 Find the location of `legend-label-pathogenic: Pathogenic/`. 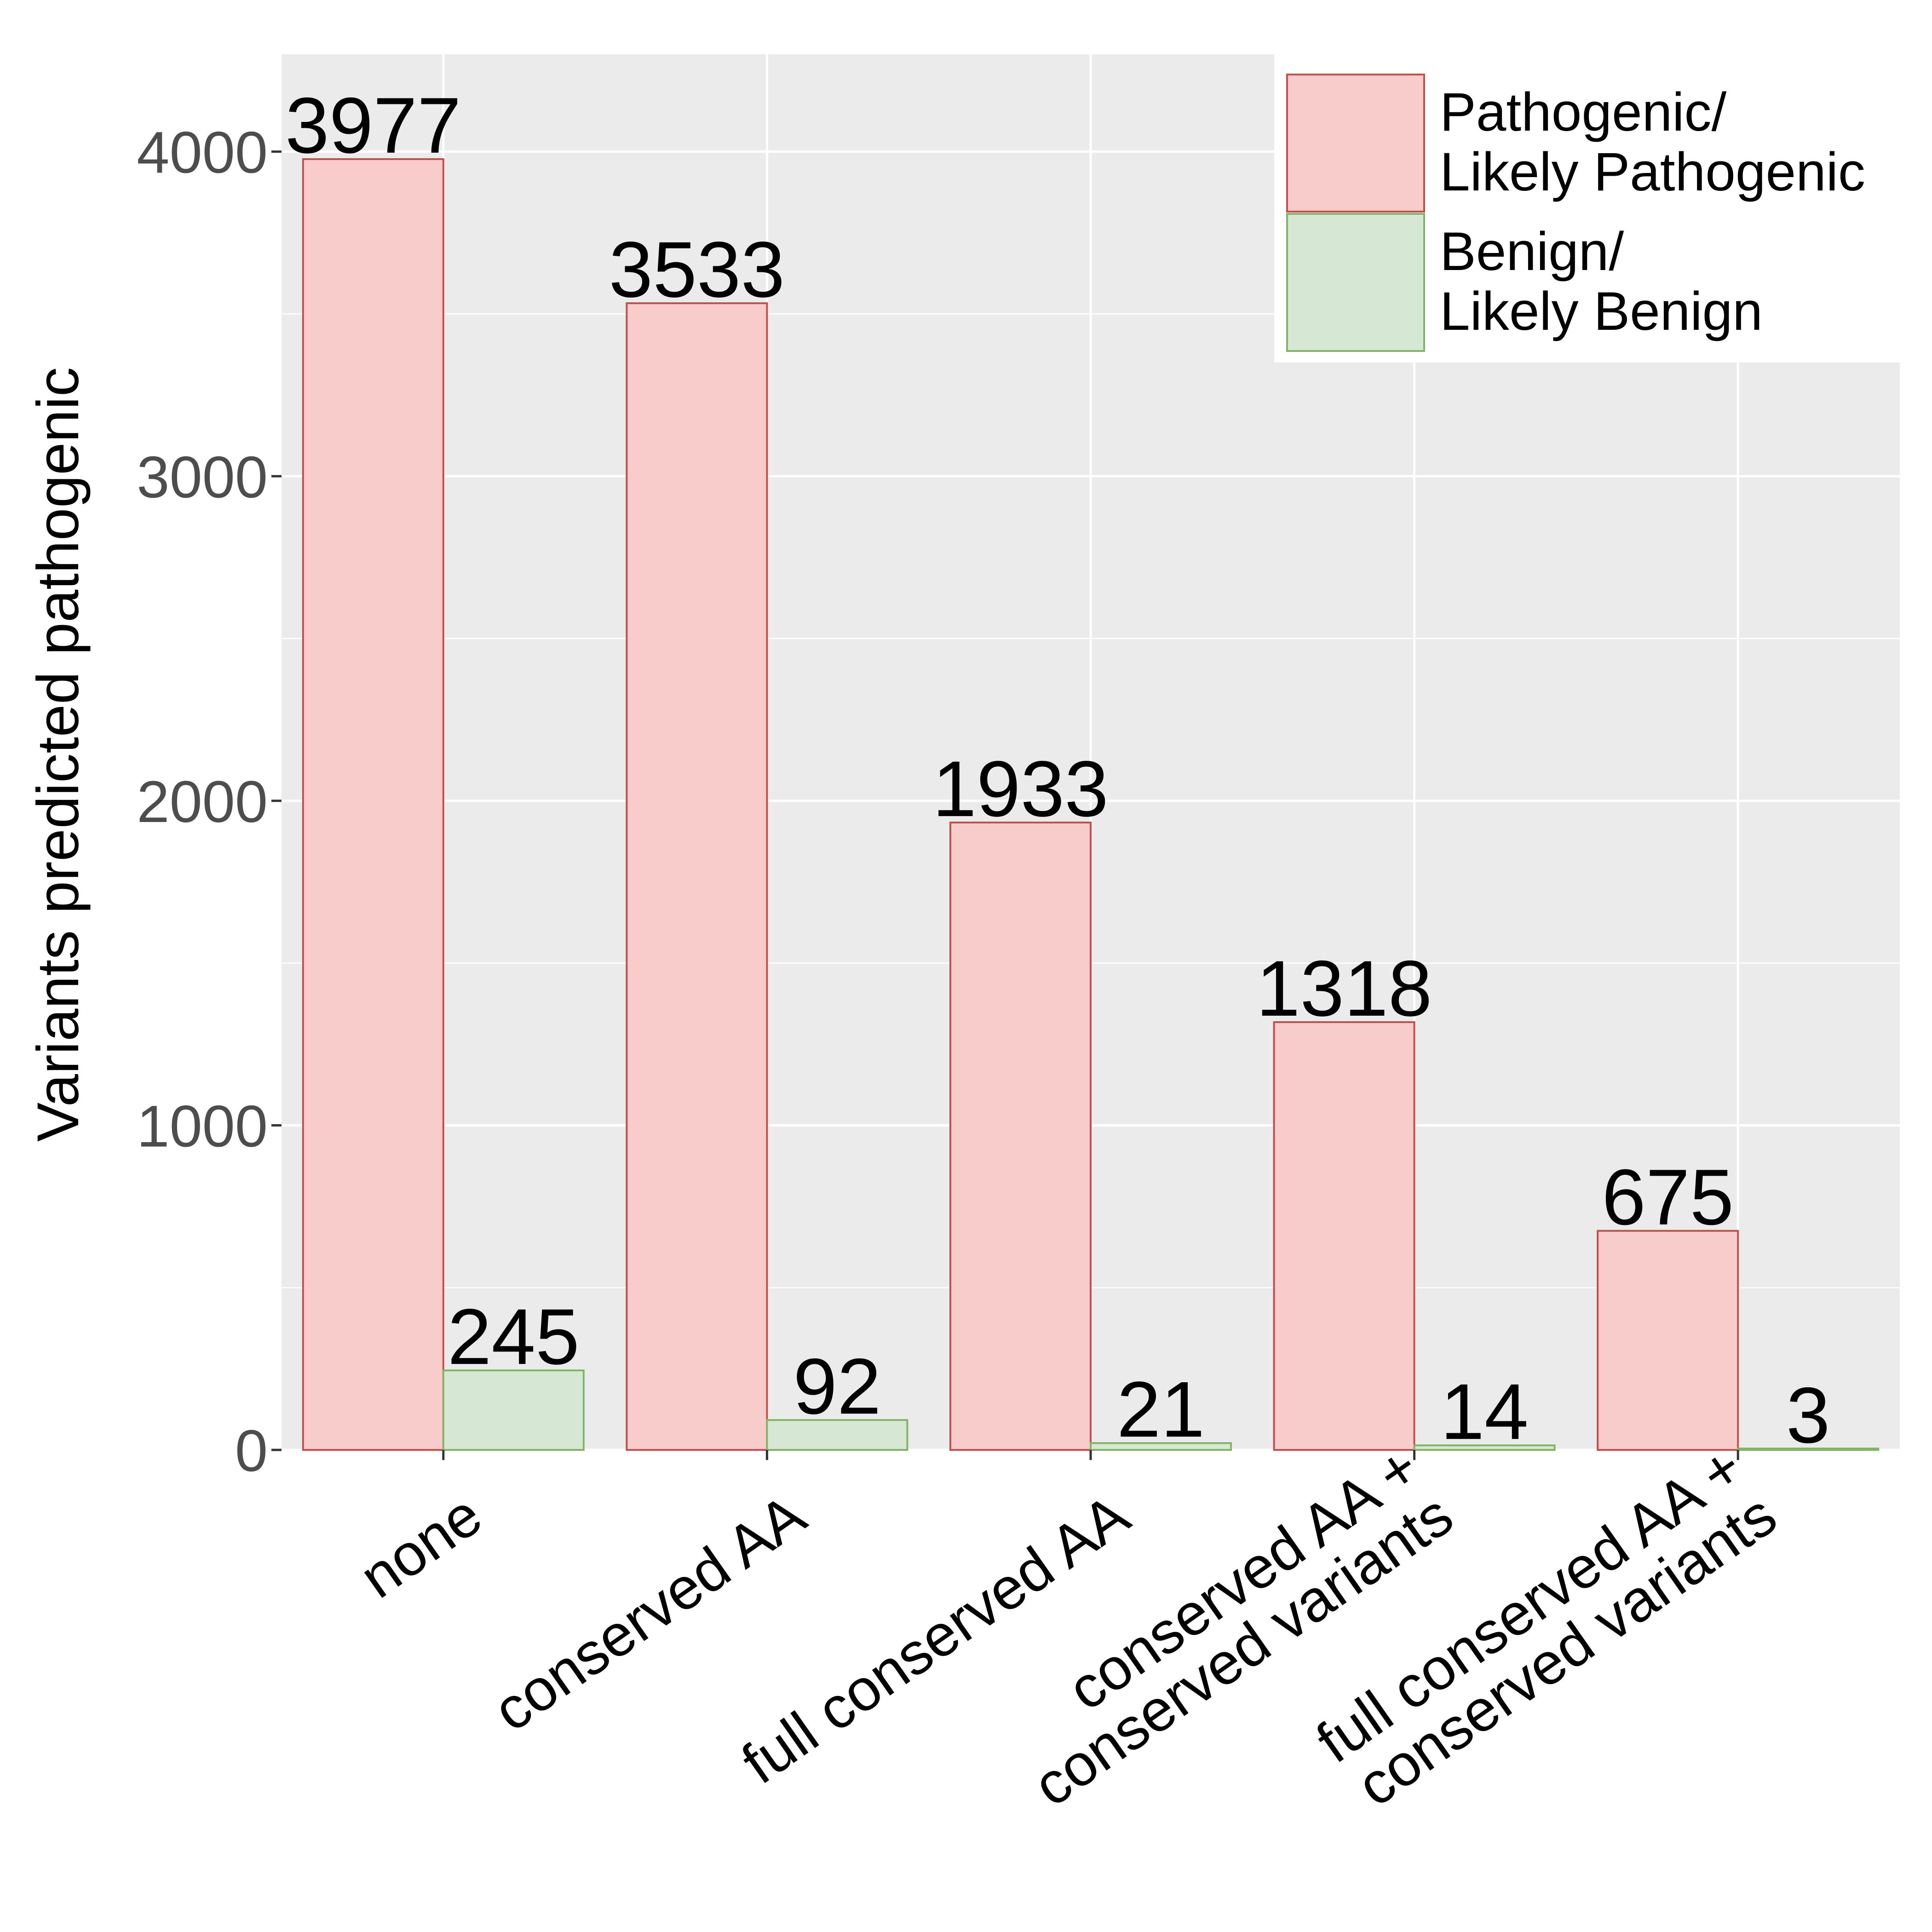

legend-label-pathogenic: Pathogenic/ is located at coordinates (1583, 112).